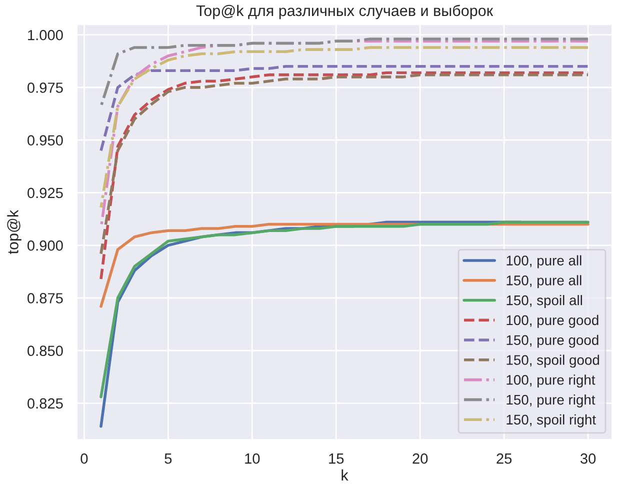 This screenshot has height=486, width=623. I want to click on y-tick-label: 0.825, so click(45, 403).